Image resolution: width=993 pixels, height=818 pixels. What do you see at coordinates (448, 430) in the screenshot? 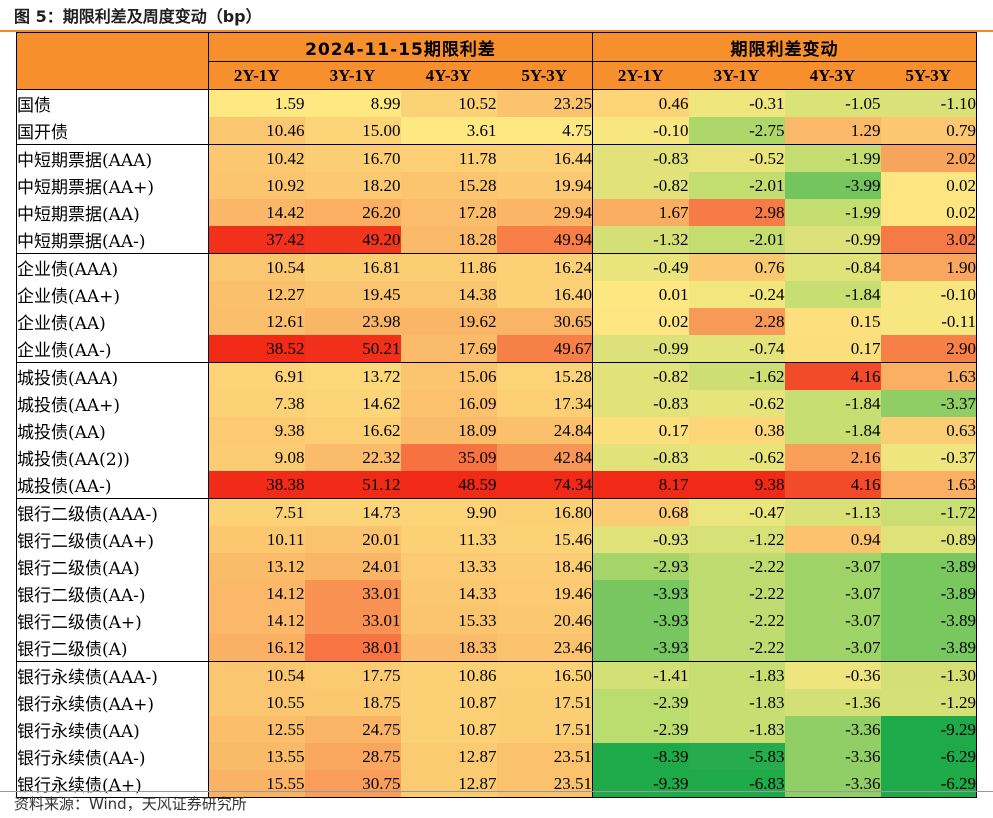
I see `level-cell: 18.09` at bounding box center [448, 430].